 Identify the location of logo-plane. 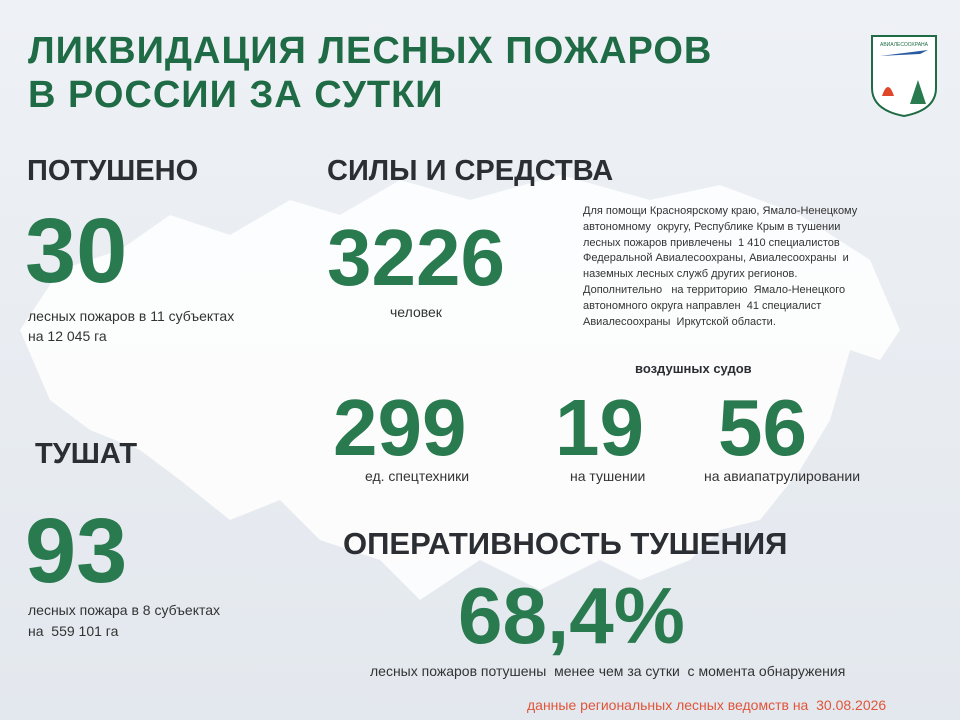
(904, 53).